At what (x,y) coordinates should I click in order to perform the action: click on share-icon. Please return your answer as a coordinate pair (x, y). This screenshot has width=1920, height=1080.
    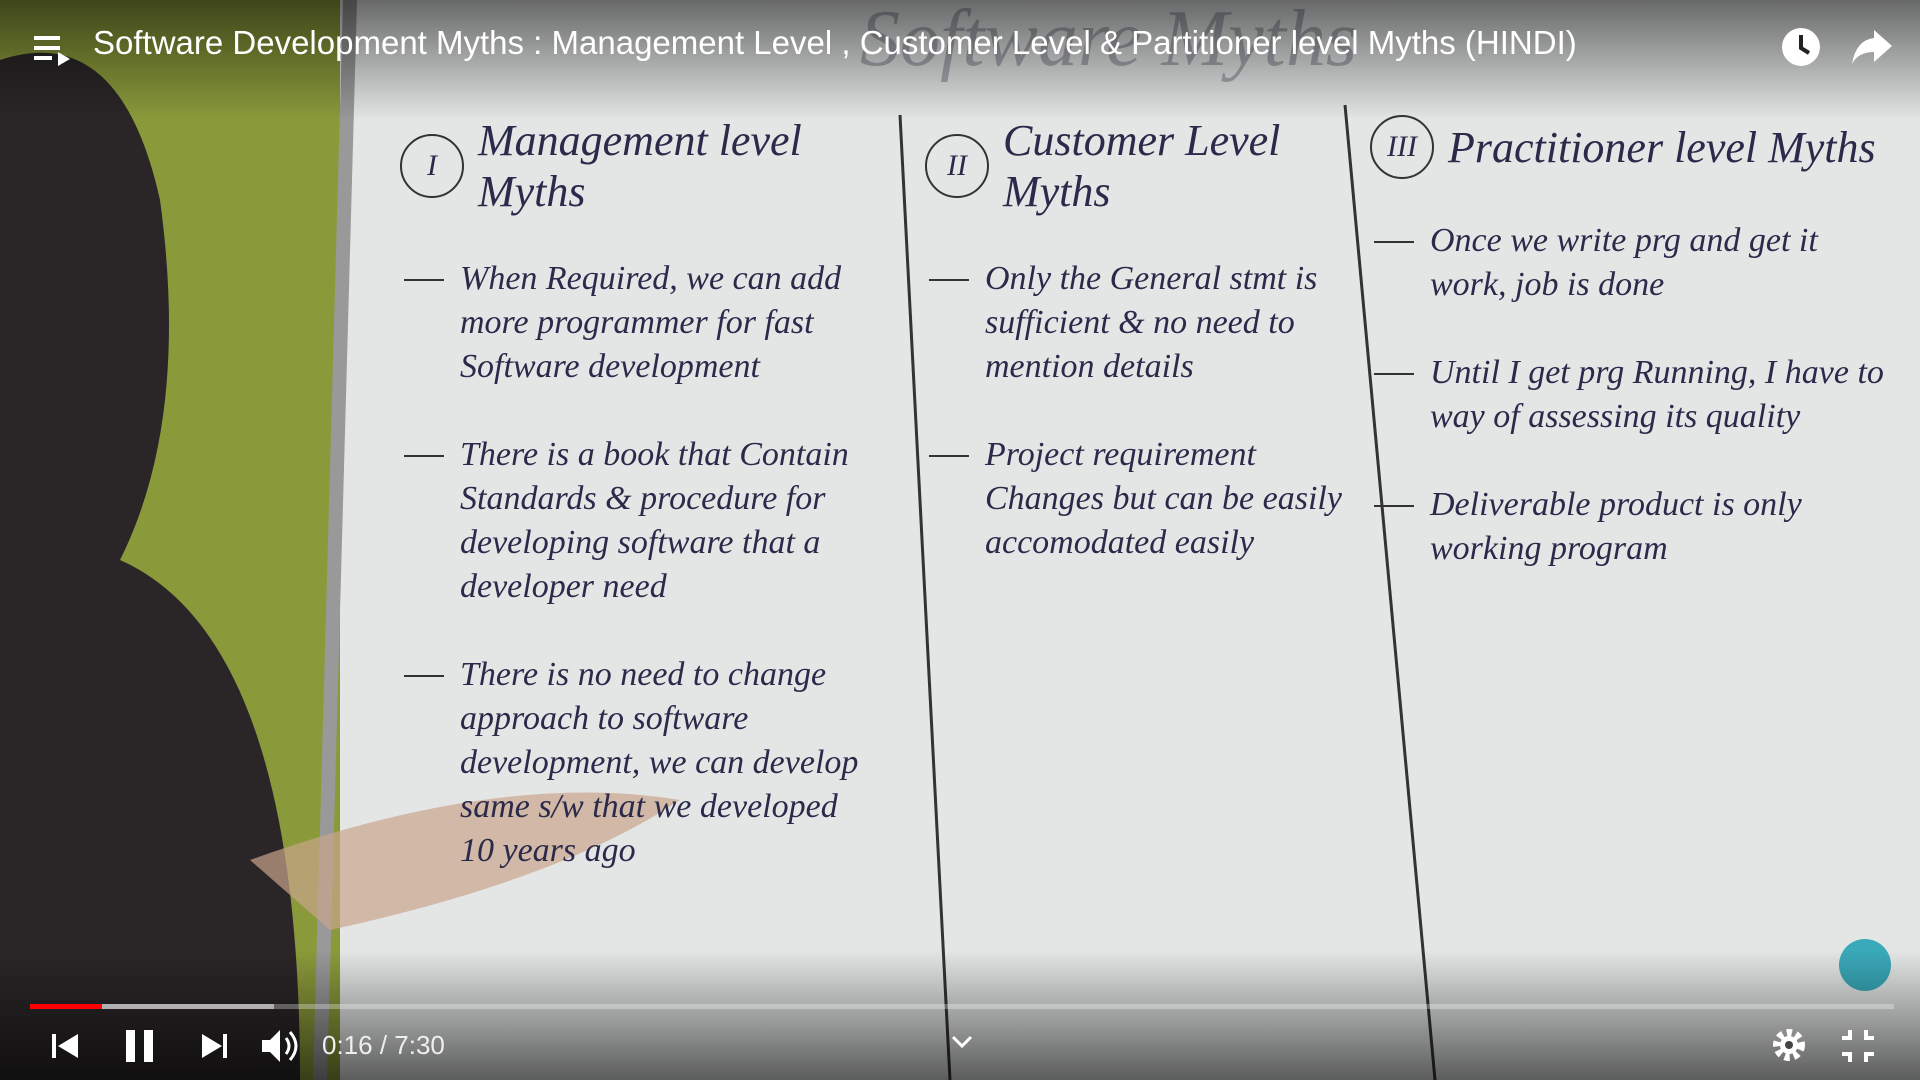
    Looking at the image, I should click on (1872, 47).